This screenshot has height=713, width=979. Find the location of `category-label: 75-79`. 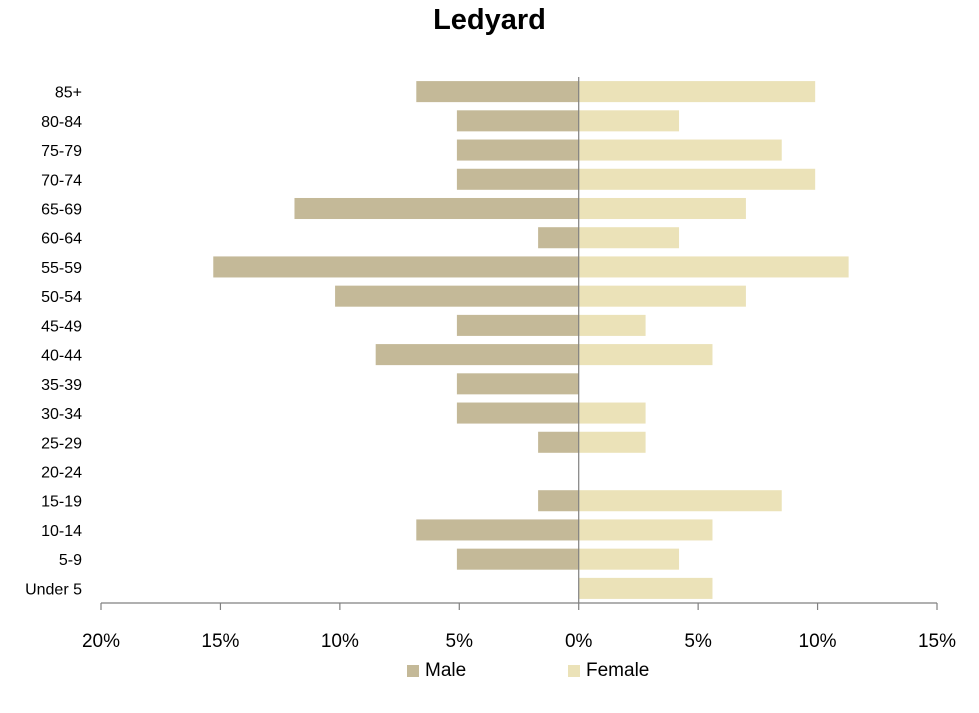

category-label: 75-79 is located at coordinates (61, 151).